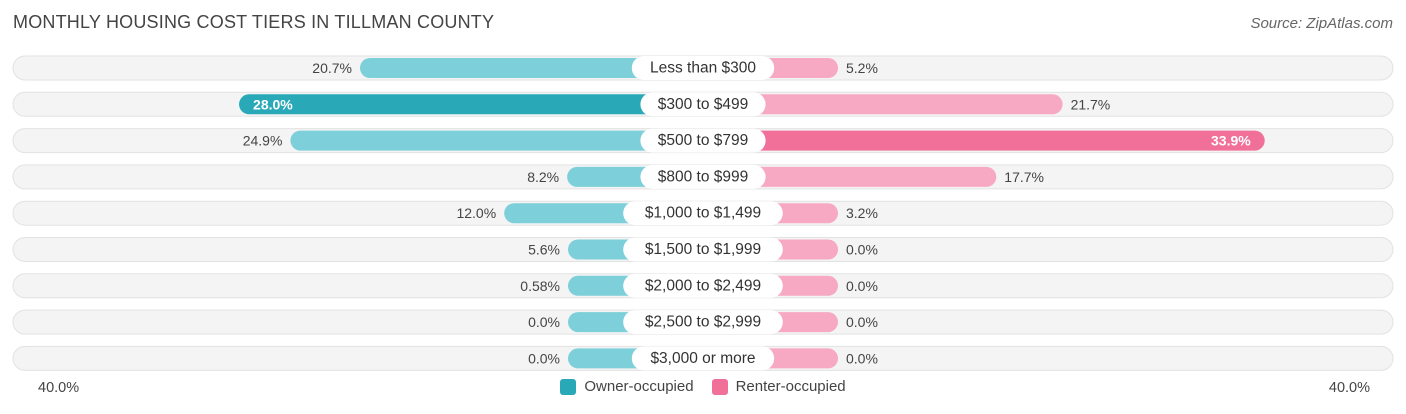 This screenshot has width=1406, height=414. Describe the element at coordinates (59, 388) in the screenshot. I see `axis-left-label: 40.0%` at that location.